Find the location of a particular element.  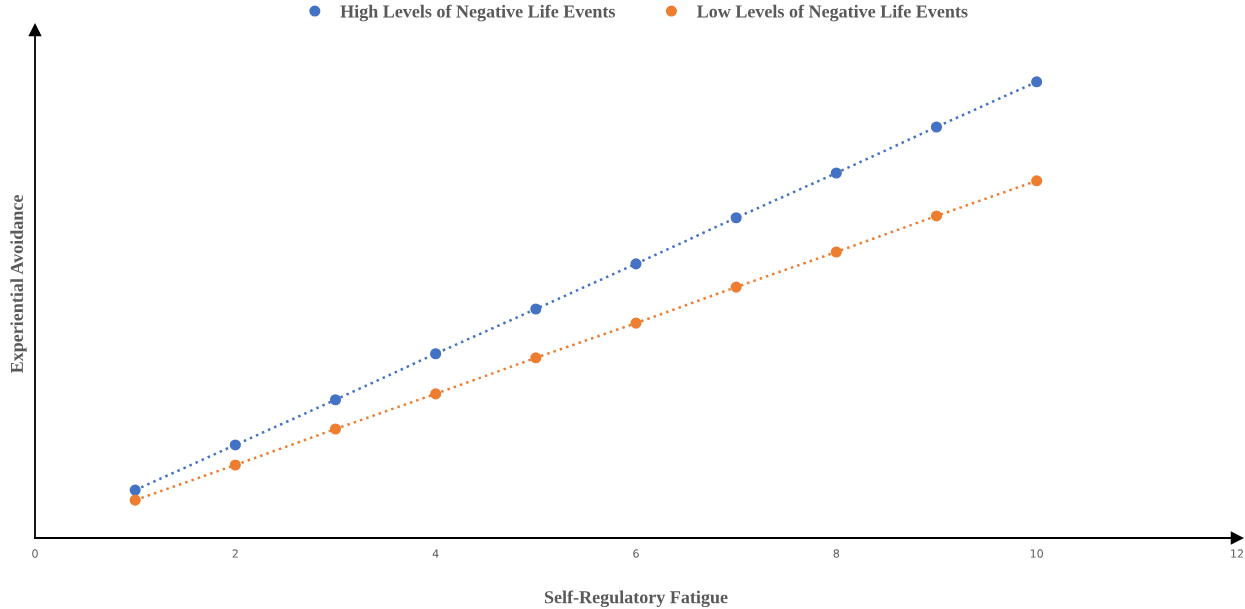

x-tick-label: 2 is located at coordinates (235, 553).